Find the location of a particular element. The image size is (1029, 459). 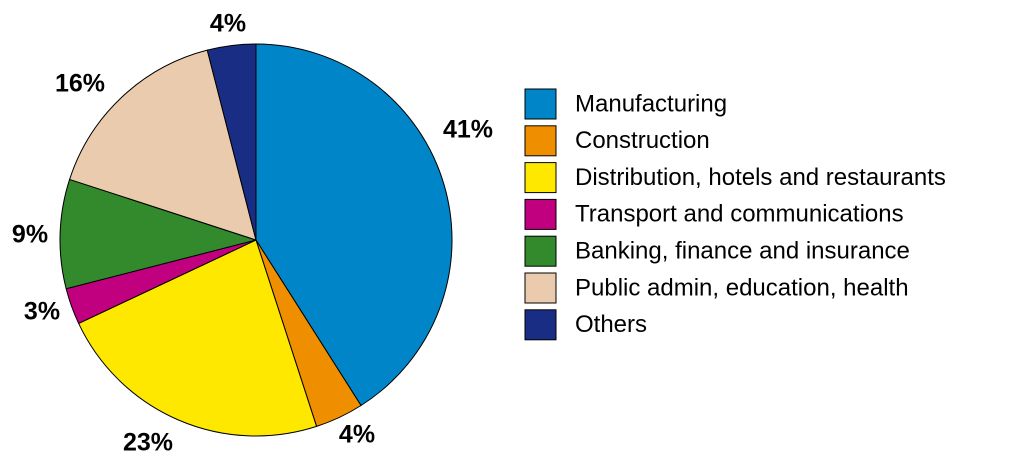

legend-item-banking-finance-and-insurance: Banking, finance and insurance is located at coordinates (717, 251).